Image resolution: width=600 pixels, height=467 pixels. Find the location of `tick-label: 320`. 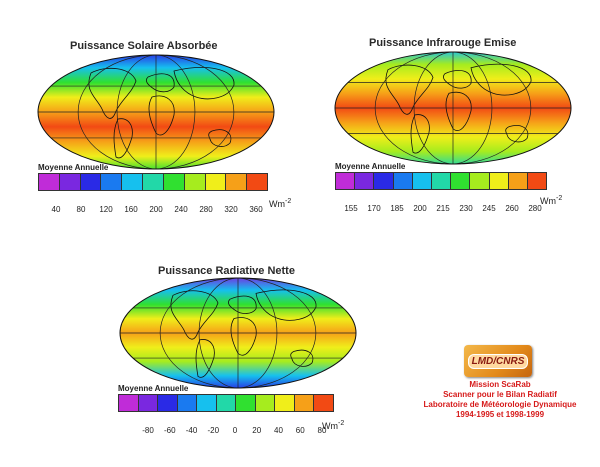

tick-label: 320 is located at coordinates (231, 209).